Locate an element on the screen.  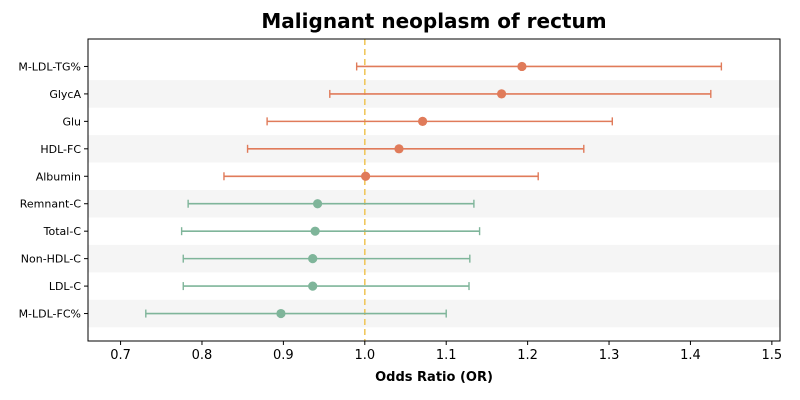
x-tick-label: 1.3 is located at coordinates (609, 355).